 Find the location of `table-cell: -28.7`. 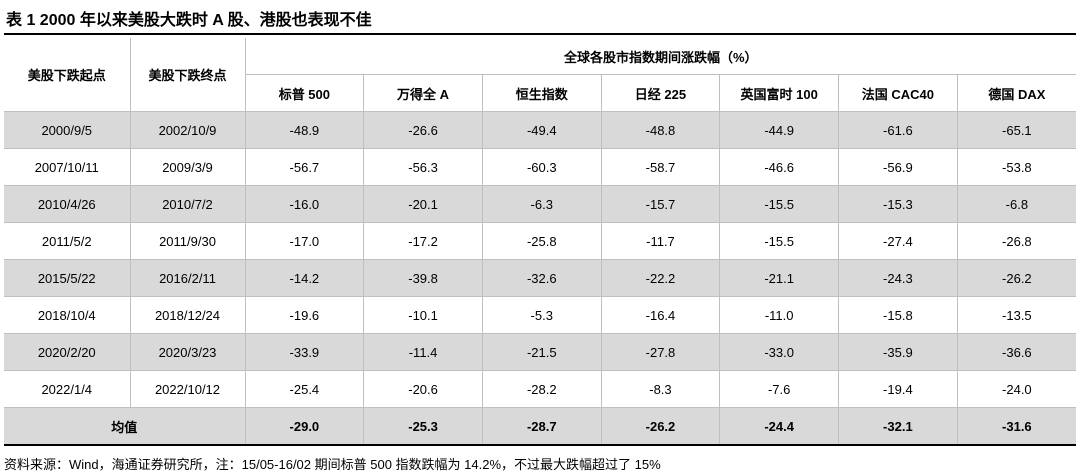

table-cell: -28.7 is located at coordinates (541, 426).